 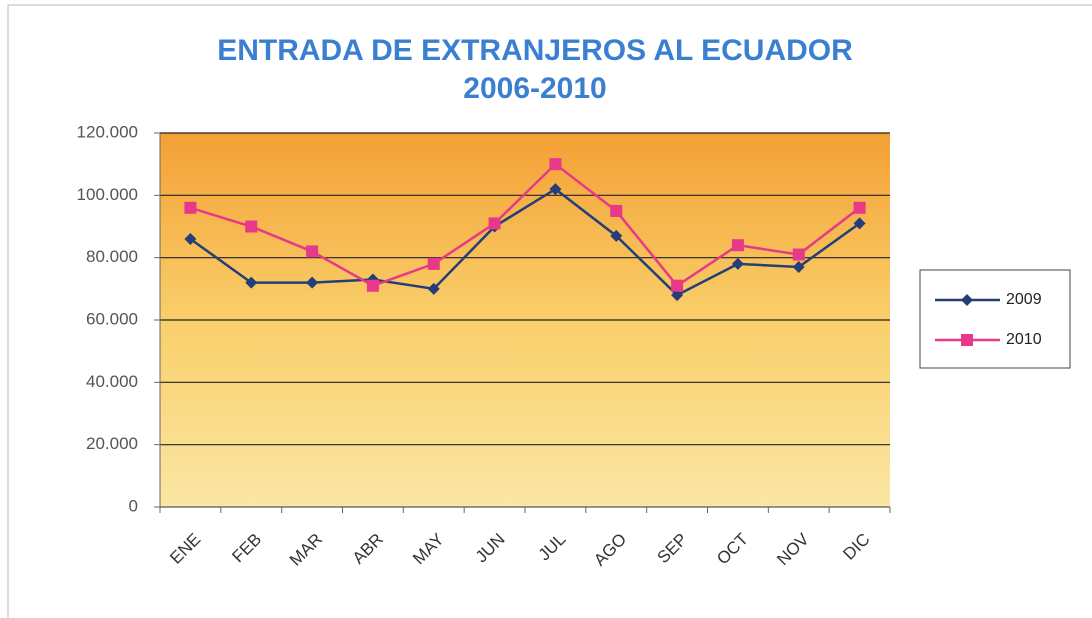 What do you see at coordinates (534, 88) in the screenshot?
I see `chart-subtitle: 2006-2010` at bounding box center [534, 88].